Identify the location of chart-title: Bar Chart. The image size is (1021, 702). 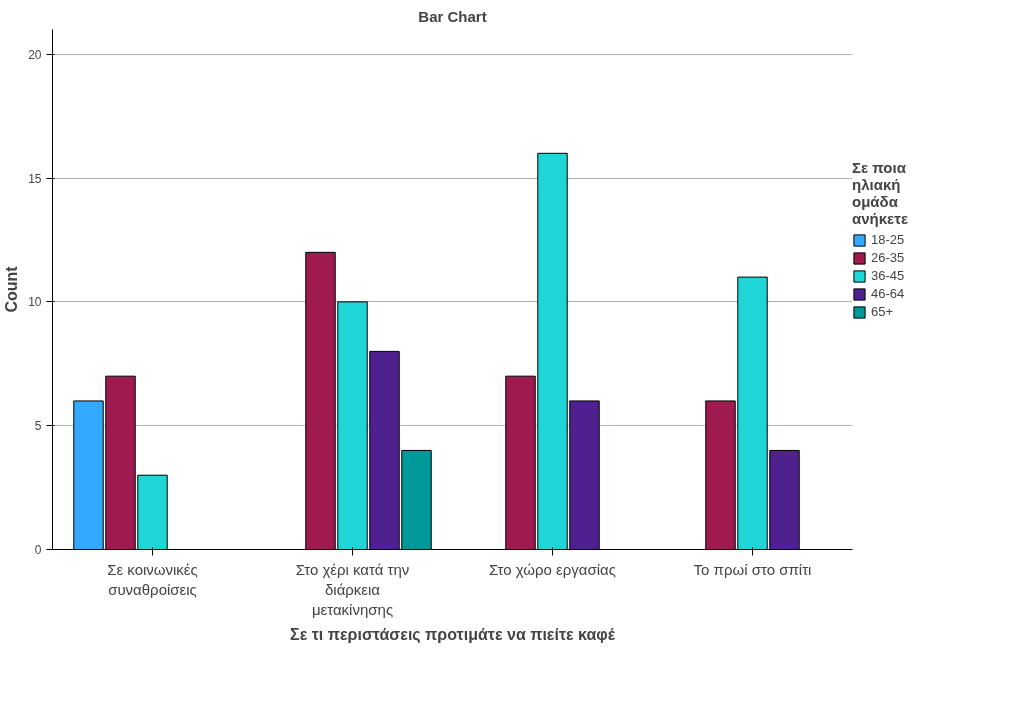
(452, 16).